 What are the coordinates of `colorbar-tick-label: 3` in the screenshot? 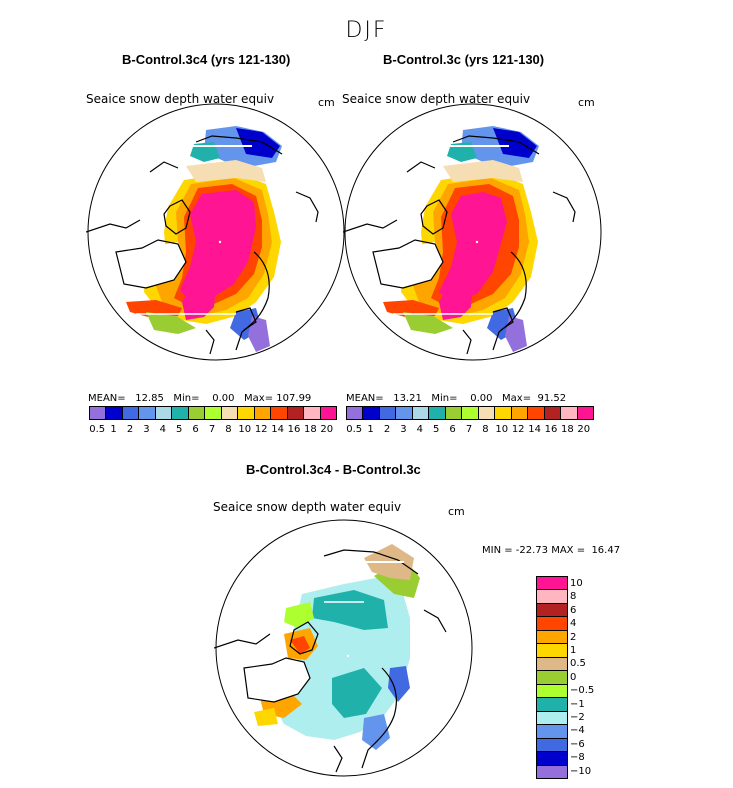 It's located at (146, 429).